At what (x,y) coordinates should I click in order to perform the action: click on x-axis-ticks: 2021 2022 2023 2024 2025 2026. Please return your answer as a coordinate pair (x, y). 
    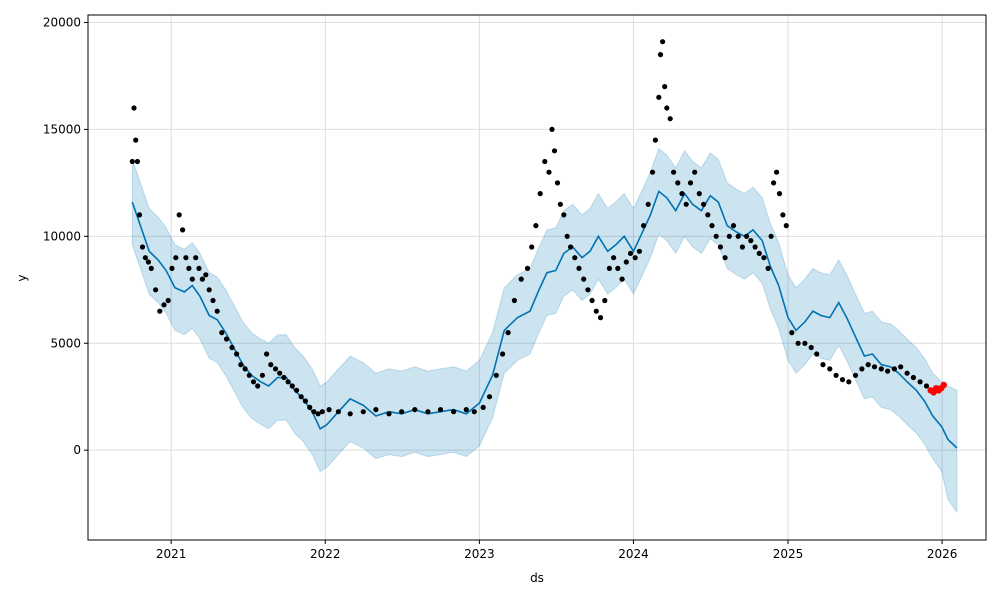
    Looking at the image, I should click on (556, 550).